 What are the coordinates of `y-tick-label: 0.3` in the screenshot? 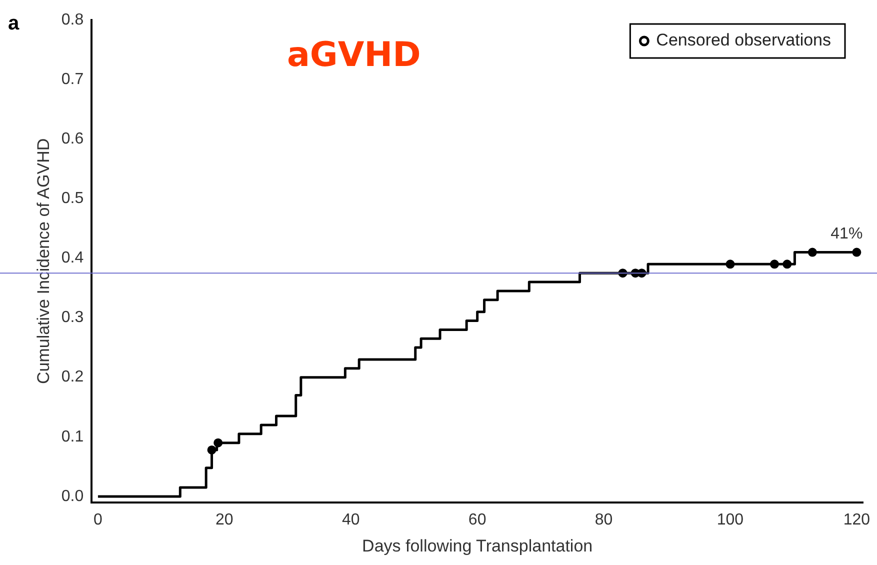 It's located at (72, 317).